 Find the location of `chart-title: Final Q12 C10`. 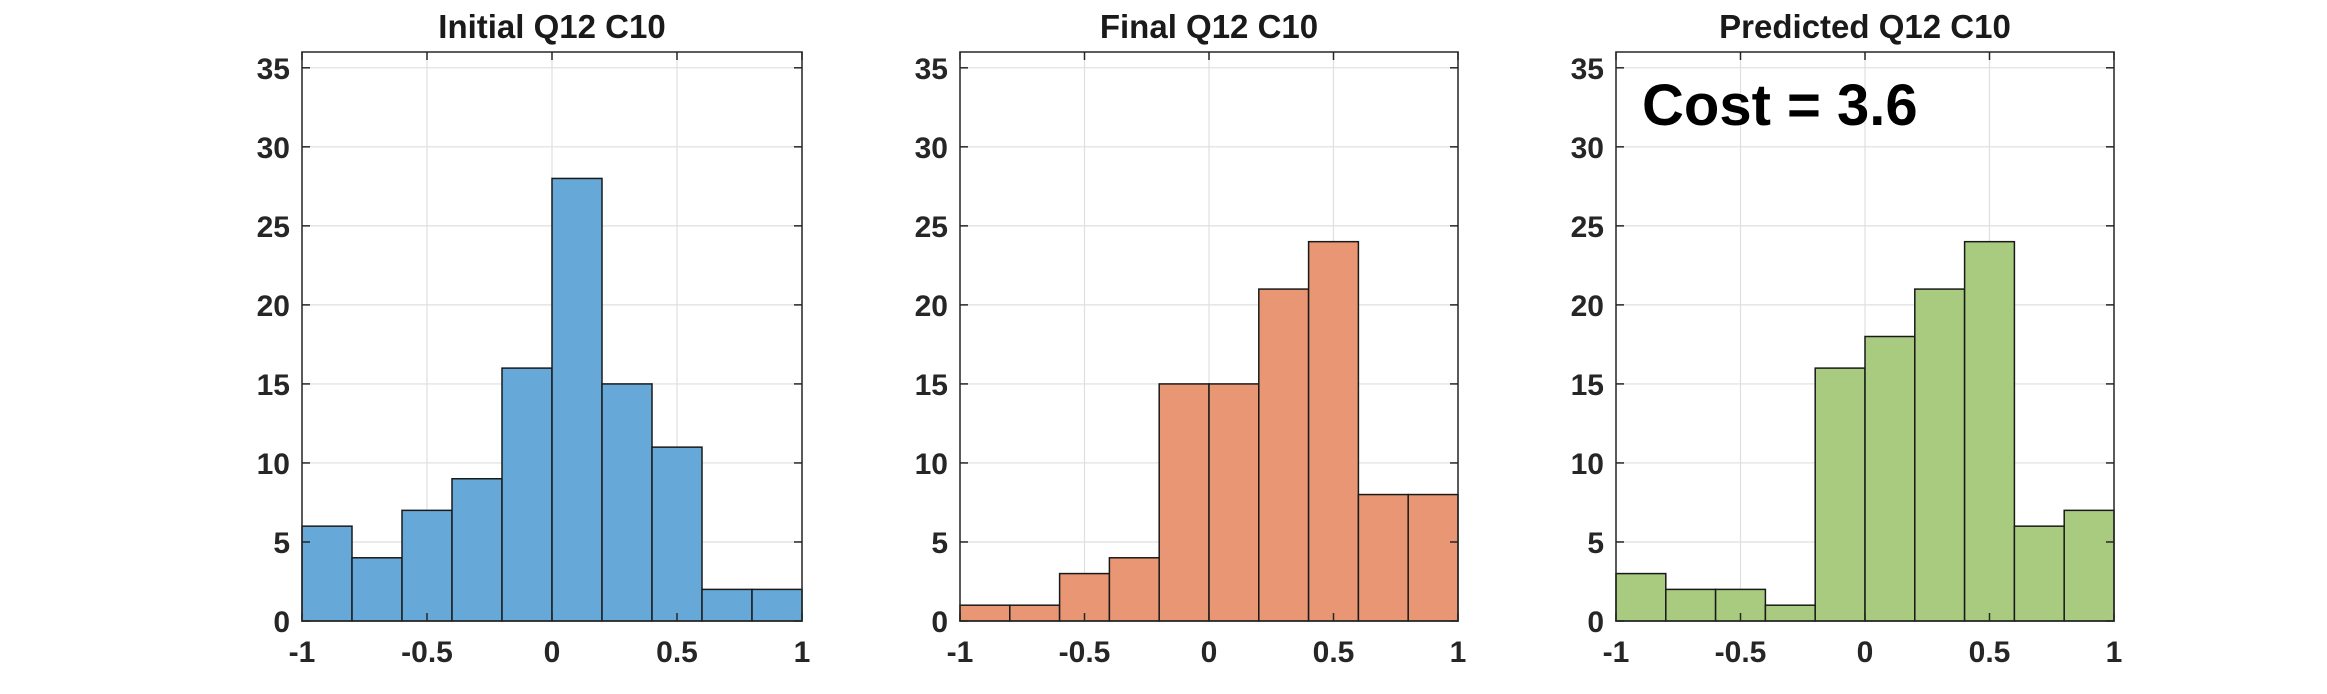

chart-title: Final Q12 C10 is located at coordinates (1209, 26).